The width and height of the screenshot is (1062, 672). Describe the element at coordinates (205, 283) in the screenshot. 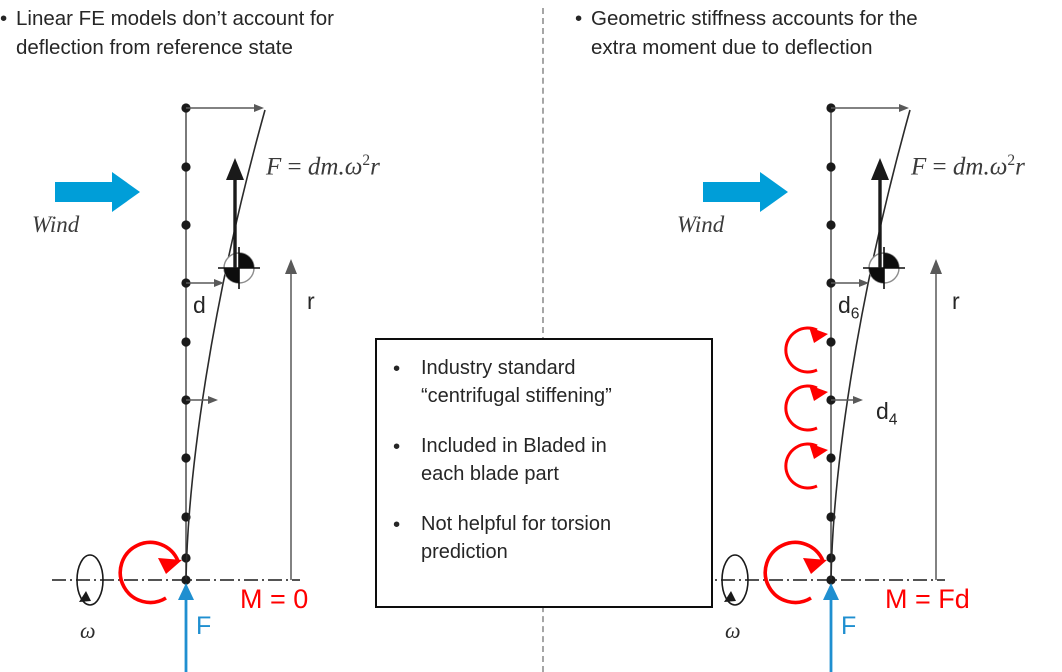

I see `deflection-arrow-d` at that location.